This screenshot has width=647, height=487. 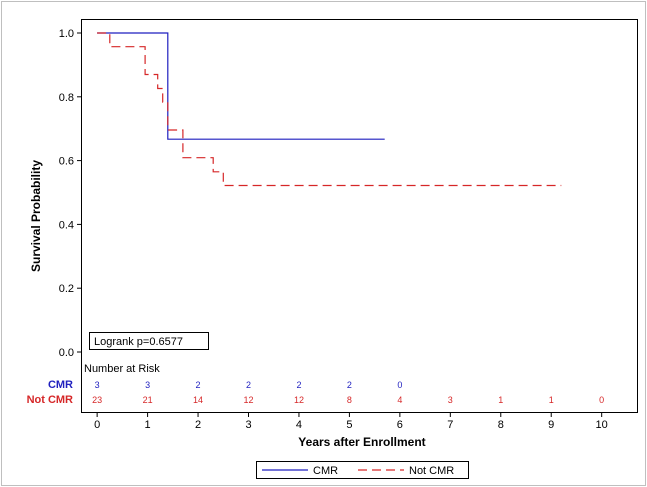 I want to click on x-tick-label: 9, so click(x=551, y=425).